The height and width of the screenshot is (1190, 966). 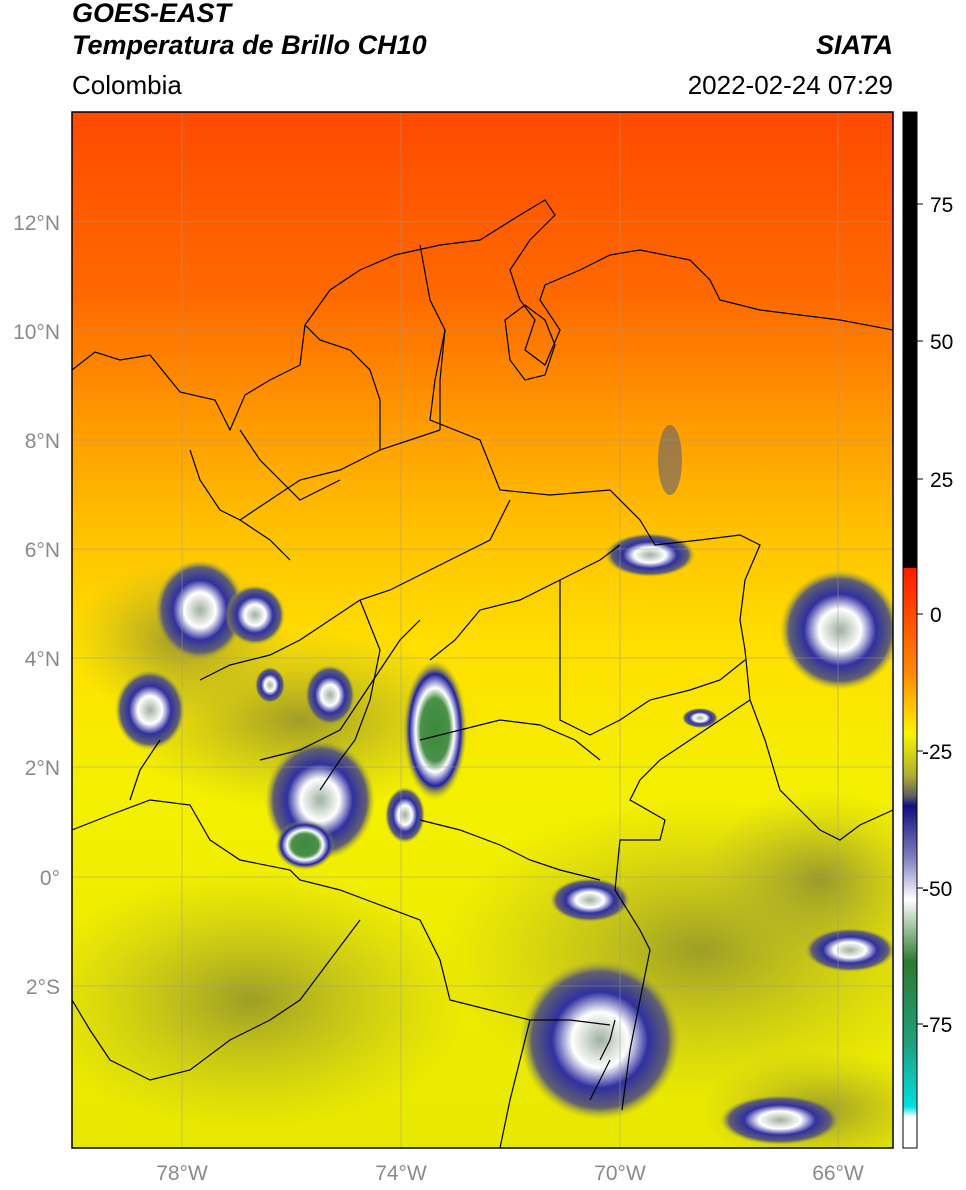 I want to click on colorbar-tick-label: -50, so click(x=937, y=889).